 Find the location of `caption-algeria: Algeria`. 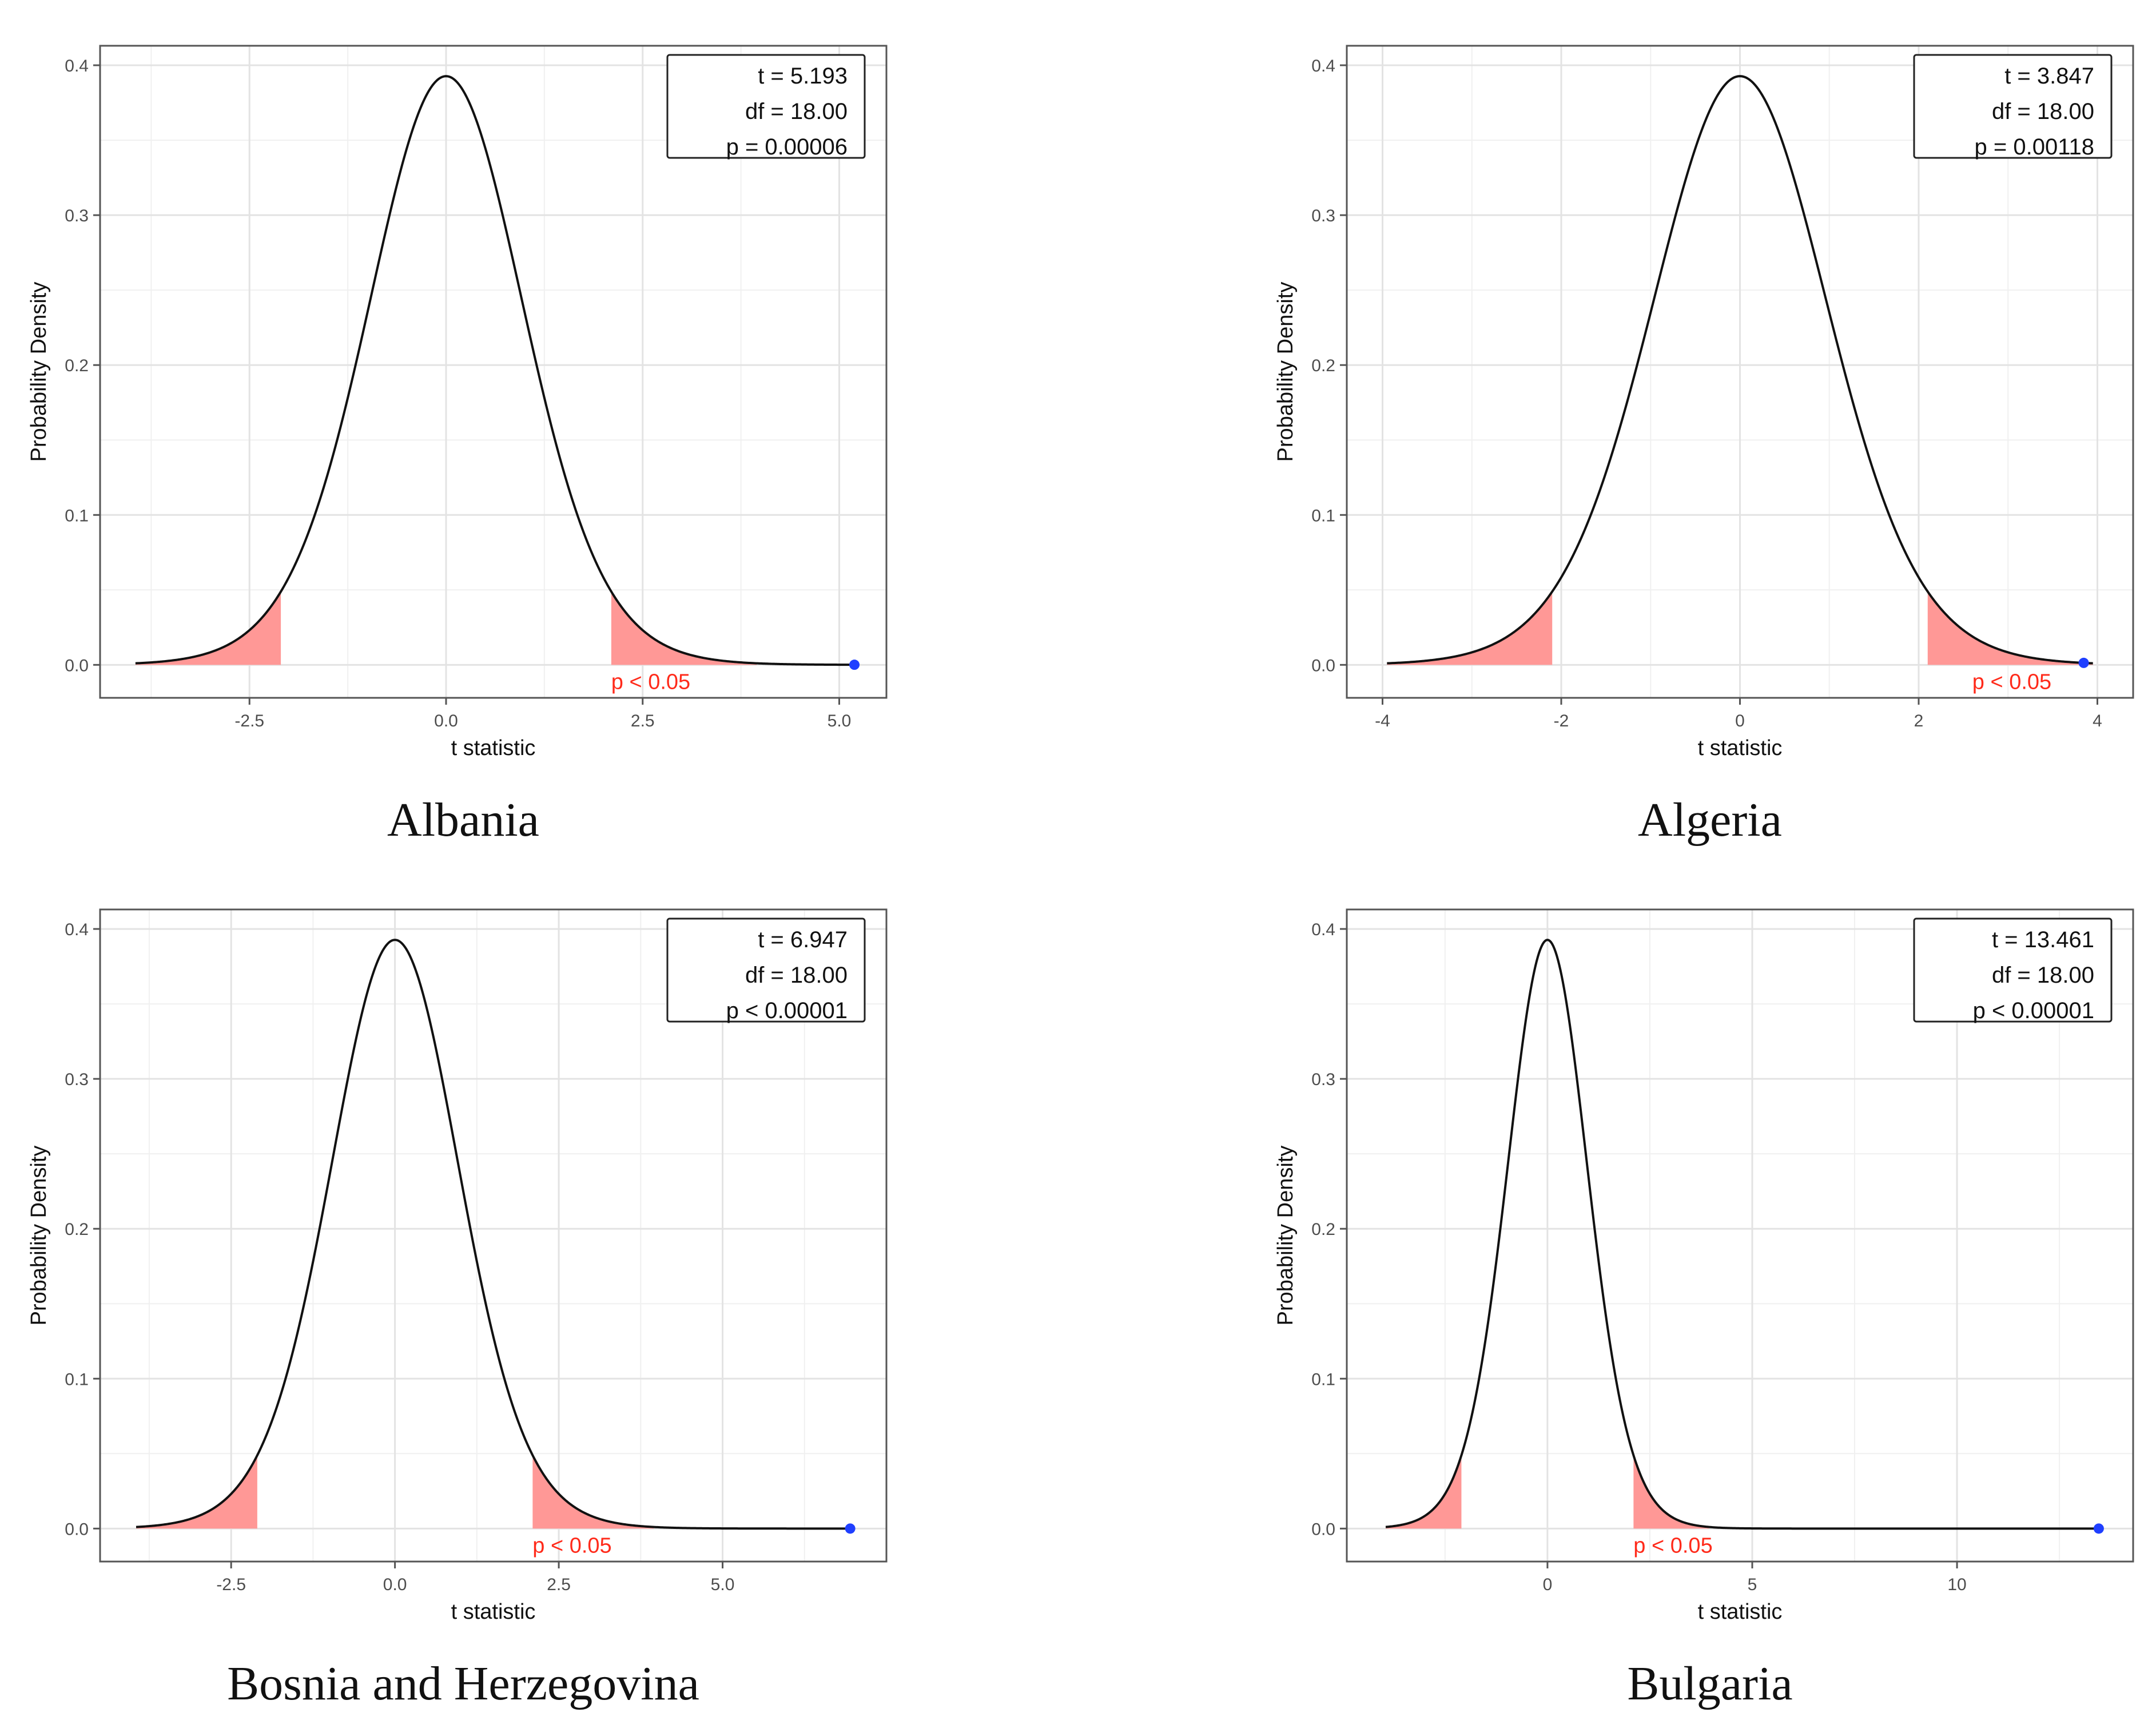

caption-algeria: Algeria is located at coordinates (1710, 820).